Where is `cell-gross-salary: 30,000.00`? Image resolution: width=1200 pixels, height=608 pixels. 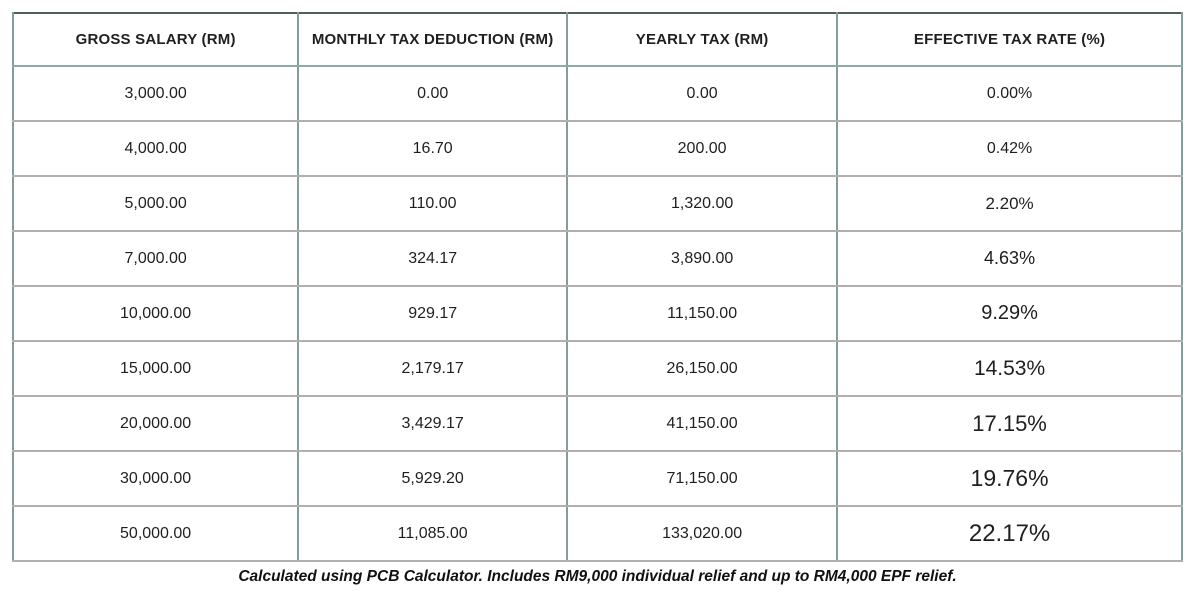
cell-gross-salary: 30,000.00 is located at coordinates (155, 478).